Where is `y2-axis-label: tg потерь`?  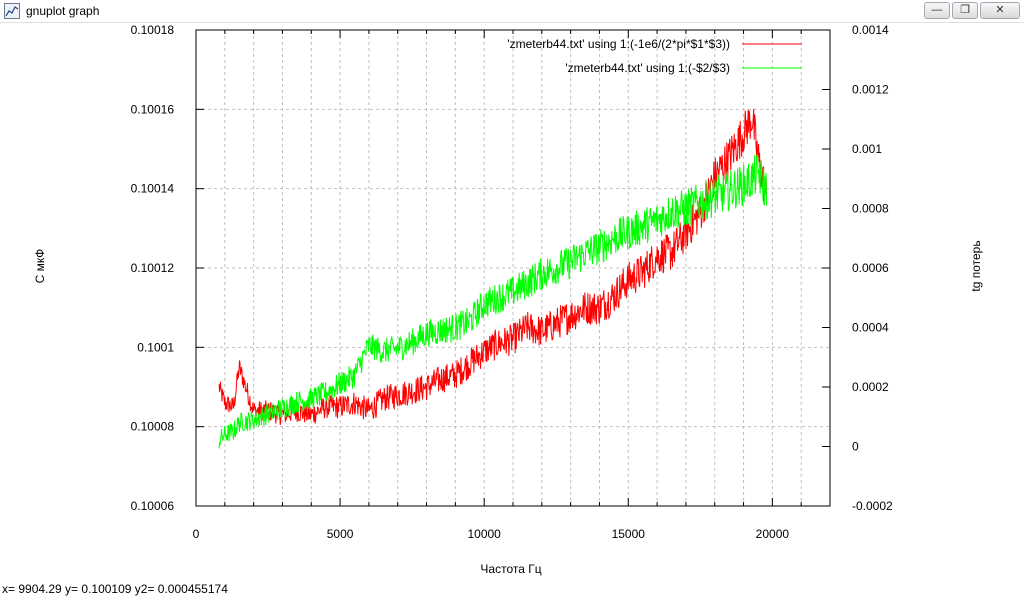
y2-axis-label: tg потерь is located at coordinates (976, 265).